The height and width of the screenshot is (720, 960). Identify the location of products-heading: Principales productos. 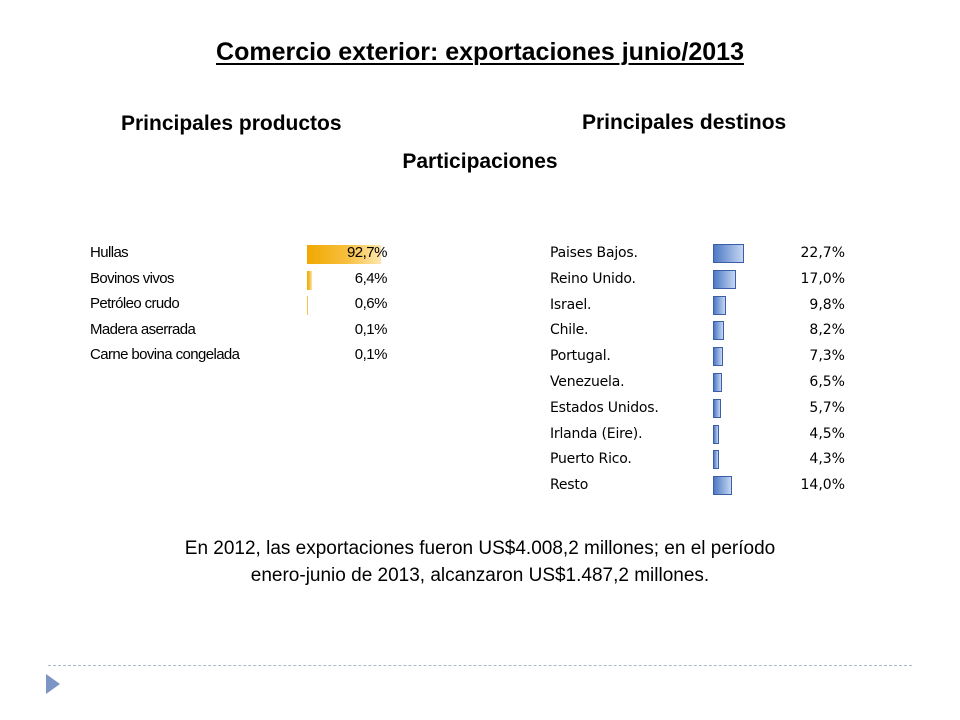
(231, 123).